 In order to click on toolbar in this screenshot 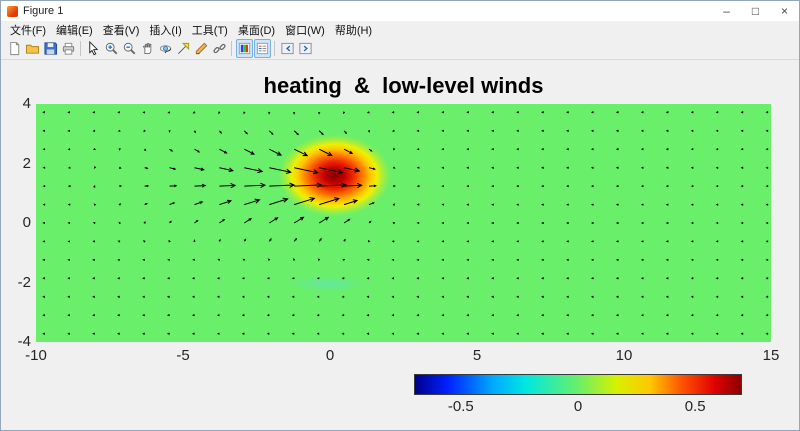, I will do `click(400, 49)`.